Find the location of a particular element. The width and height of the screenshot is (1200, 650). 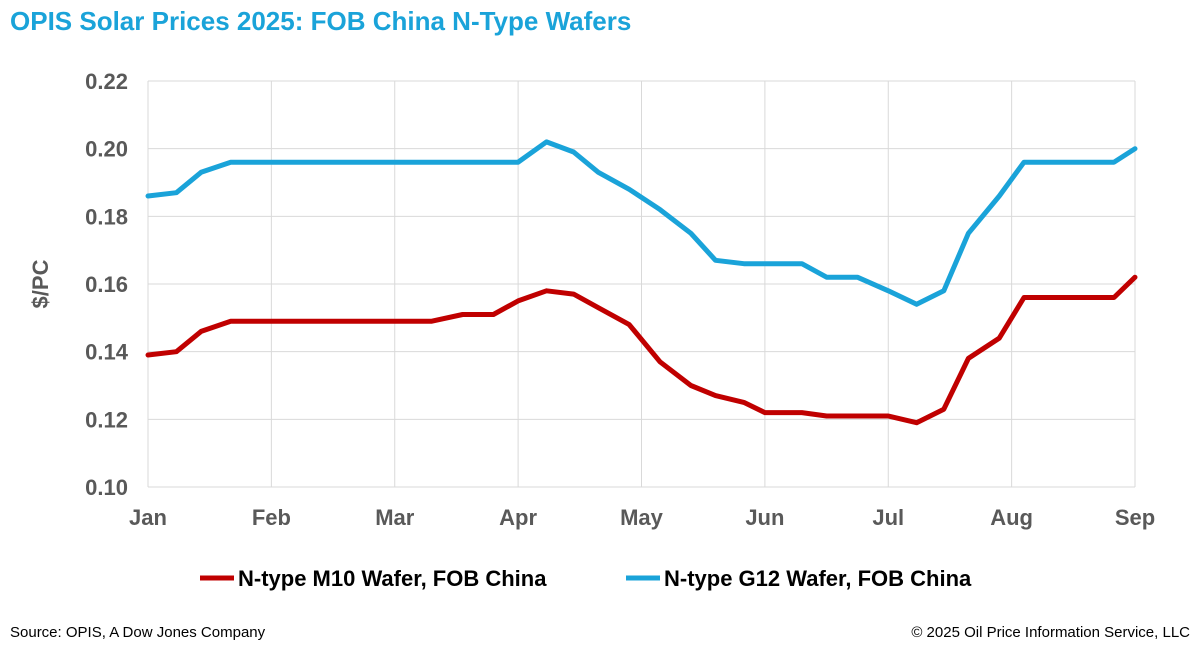

y-tick-label: 0.14 is located at coordinates (107, 352).